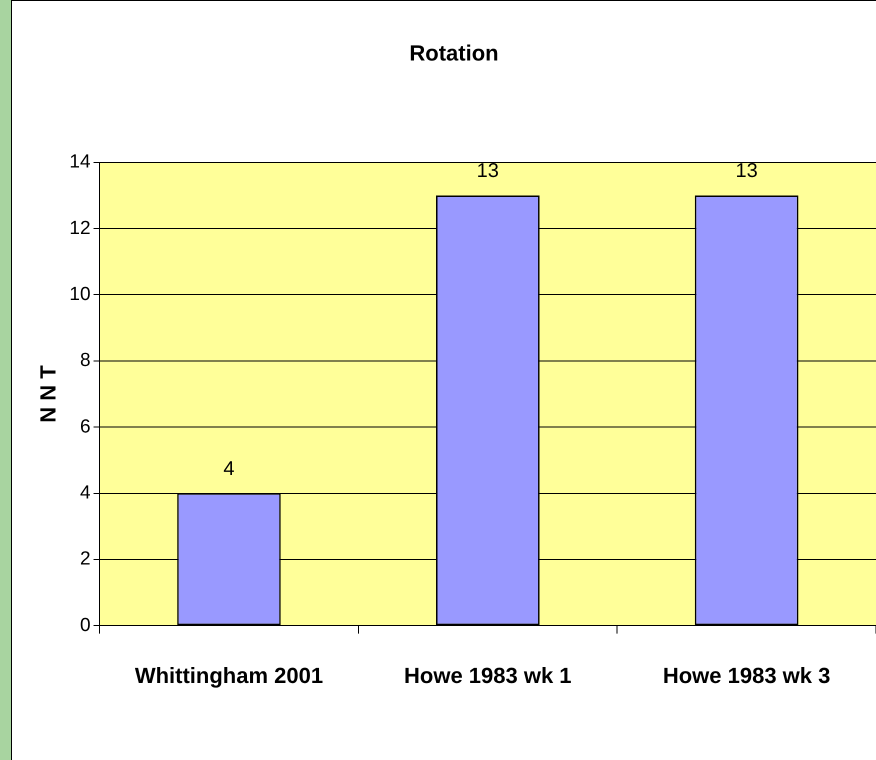 This screenshot has height=760, width=876. Describe the element at coordinates (85, 361) in the screenshot. I see `y-tick-label: 8` at that location.